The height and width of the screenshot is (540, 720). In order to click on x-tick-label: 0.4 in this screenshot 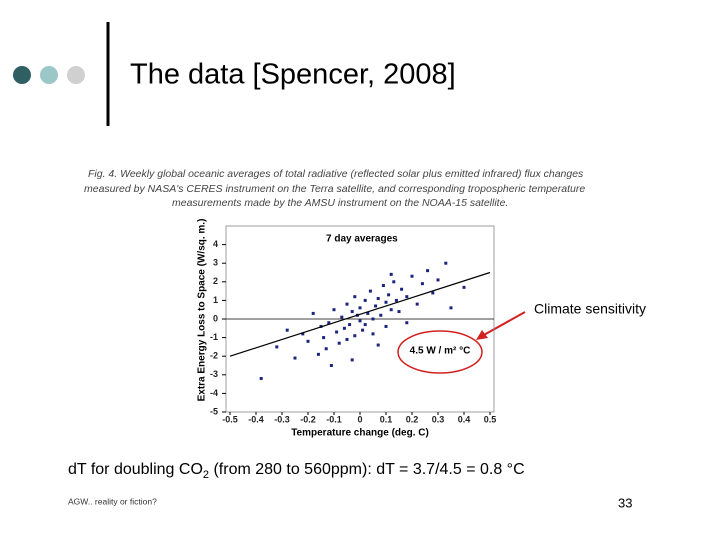, I will do `click(464, 419)`.